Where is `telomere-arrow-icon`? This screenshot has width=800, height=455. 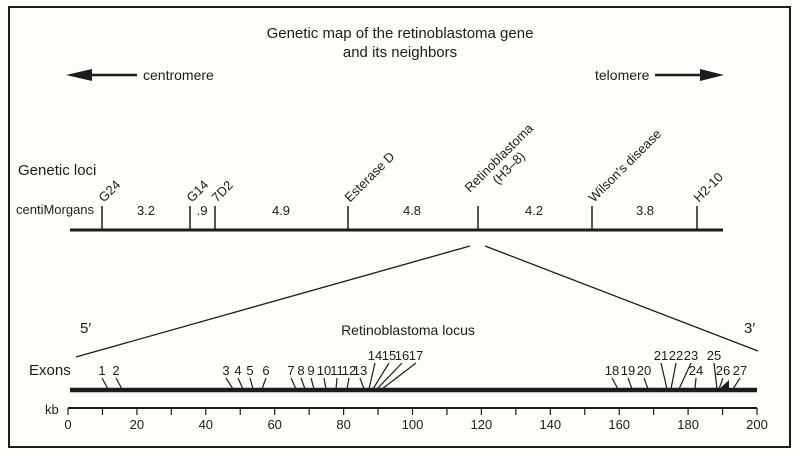
telomere-arrow-icon is located at coordinates (689, 75).